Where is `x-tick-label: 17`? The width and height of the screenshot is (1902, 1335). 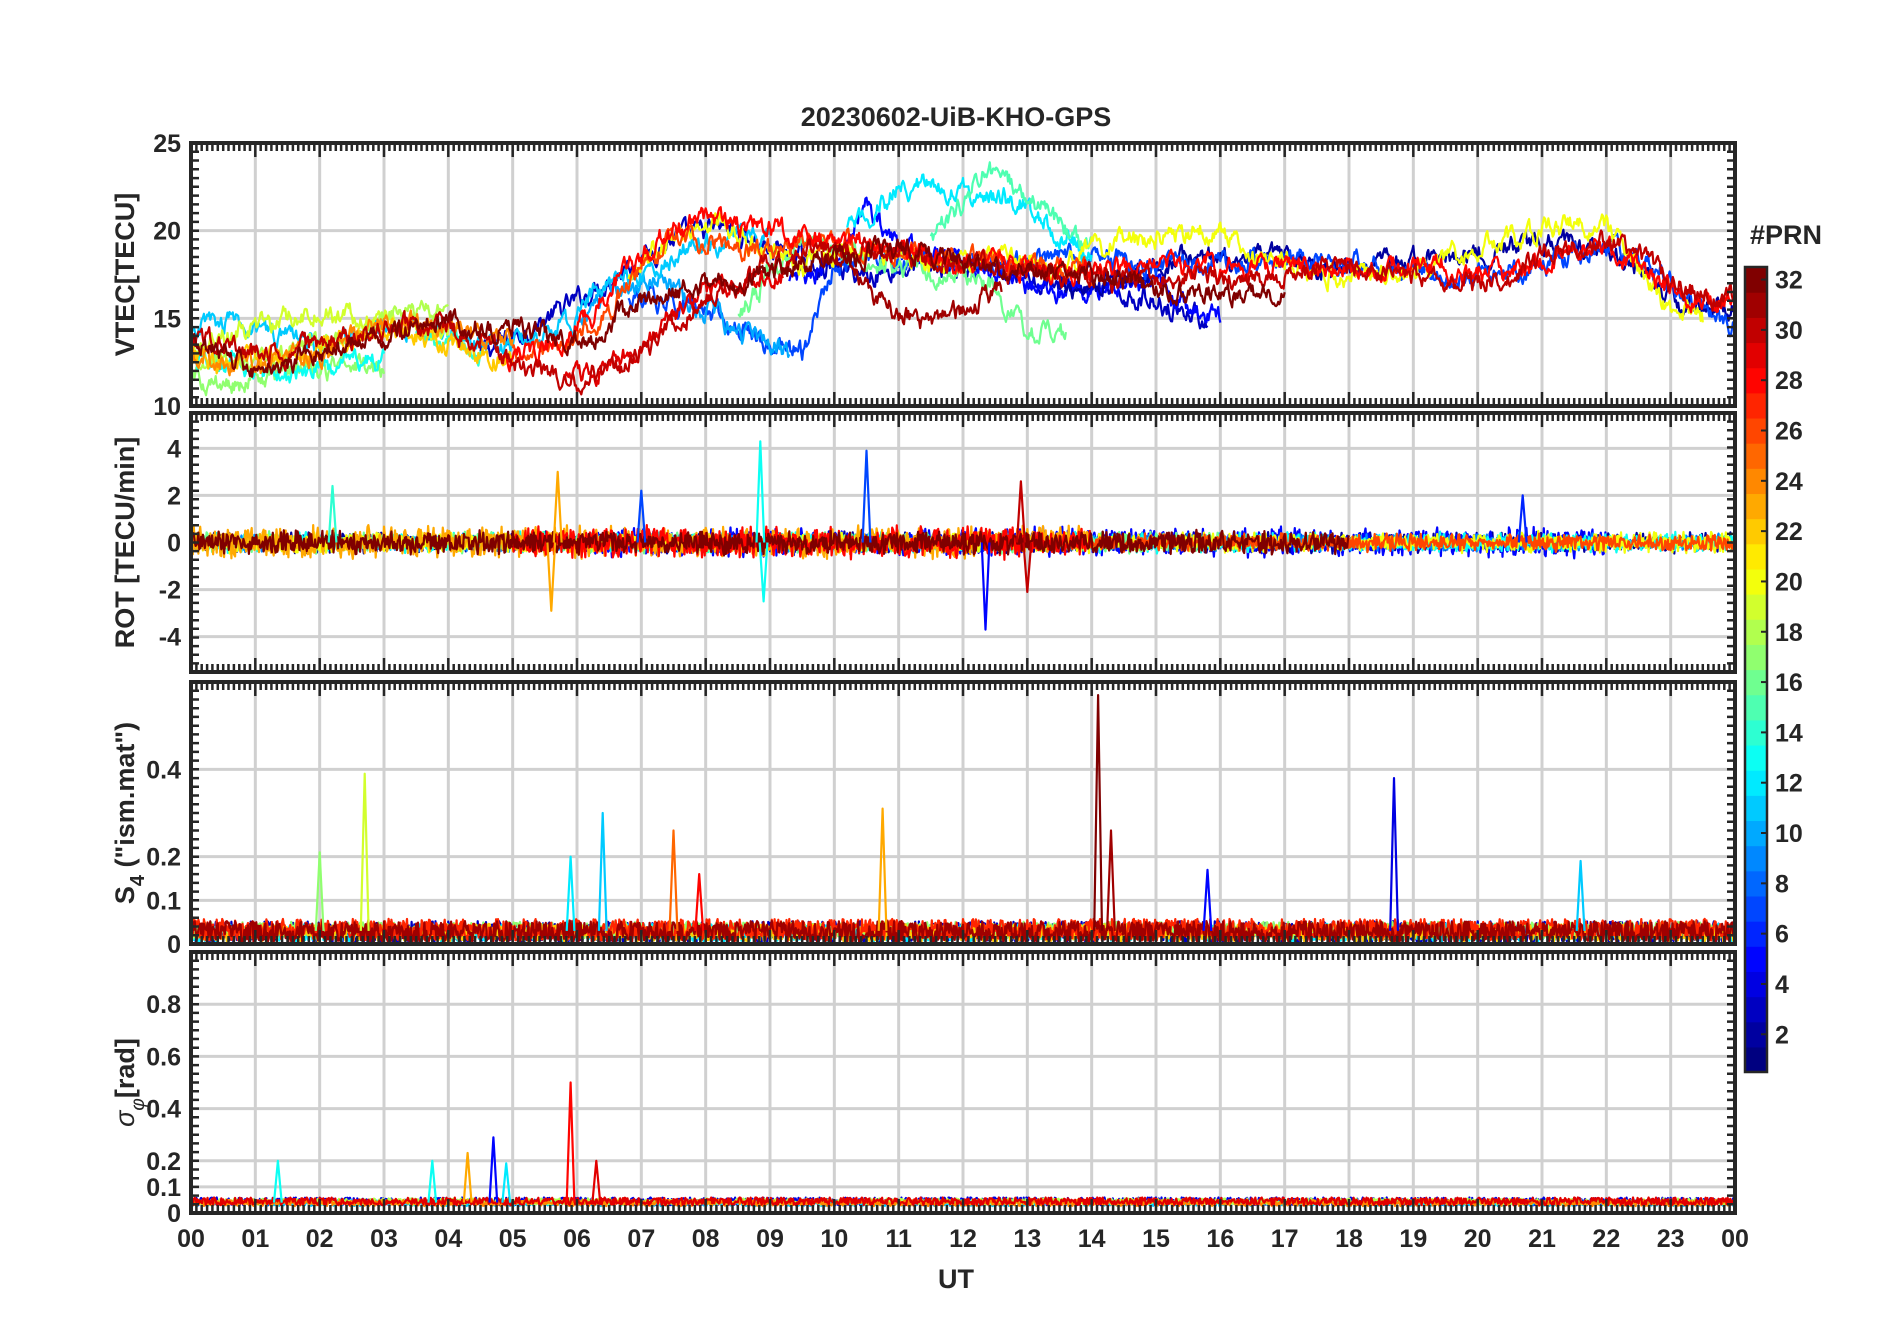
x-tick-label: 17 is located at coordinates (1285, 1239).